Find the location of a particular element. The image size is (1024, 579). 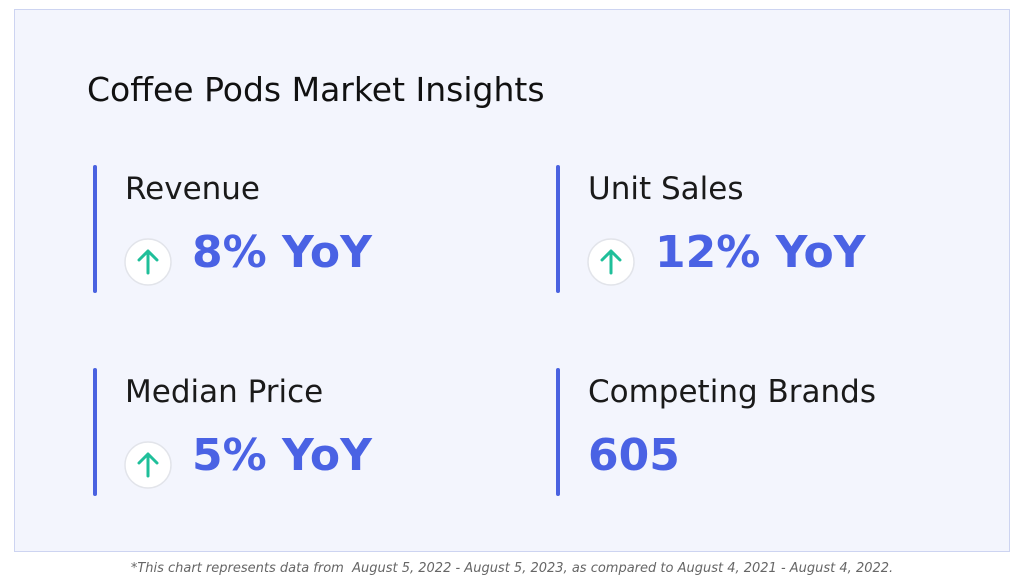

metric-block: Revenue 8% YoY is located at coordinates (308, 229).